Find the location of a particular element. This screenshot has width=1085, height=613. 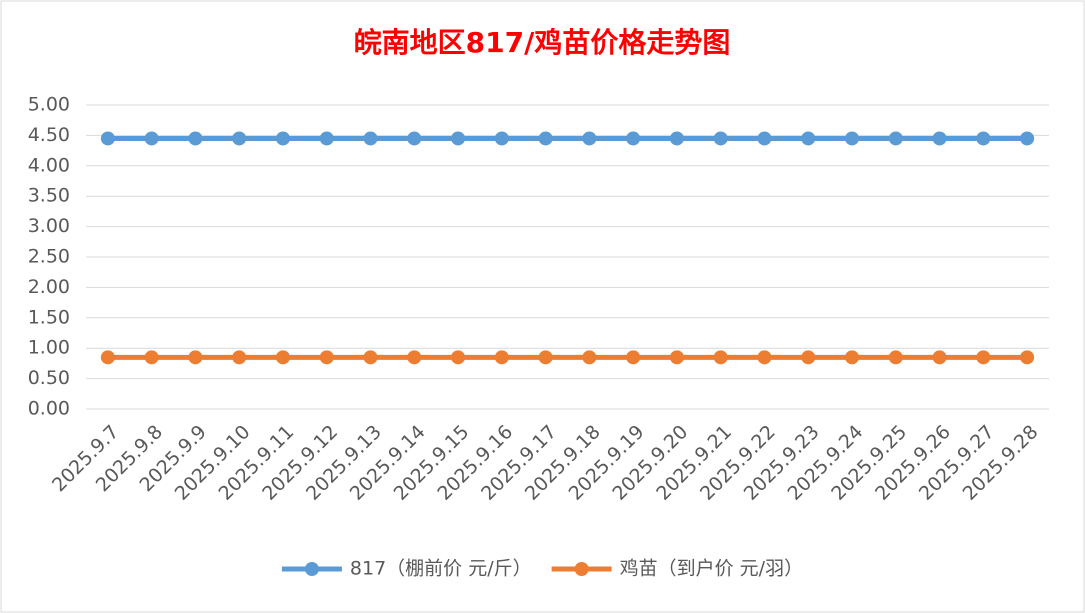

y-tick-label: 0.50 is located at coordinates (49, 378).